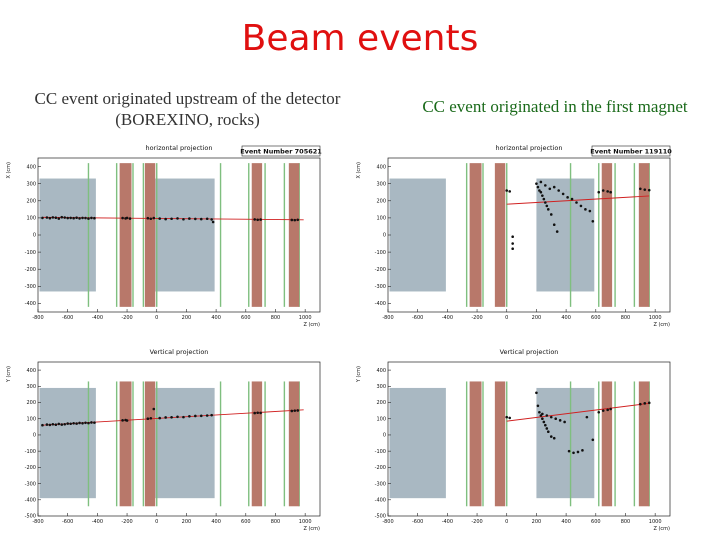 The width and height of the screenshot is (720, 540). I want to click on chart-left-vertical-ytick-label-8: 300, so click(31, 387).